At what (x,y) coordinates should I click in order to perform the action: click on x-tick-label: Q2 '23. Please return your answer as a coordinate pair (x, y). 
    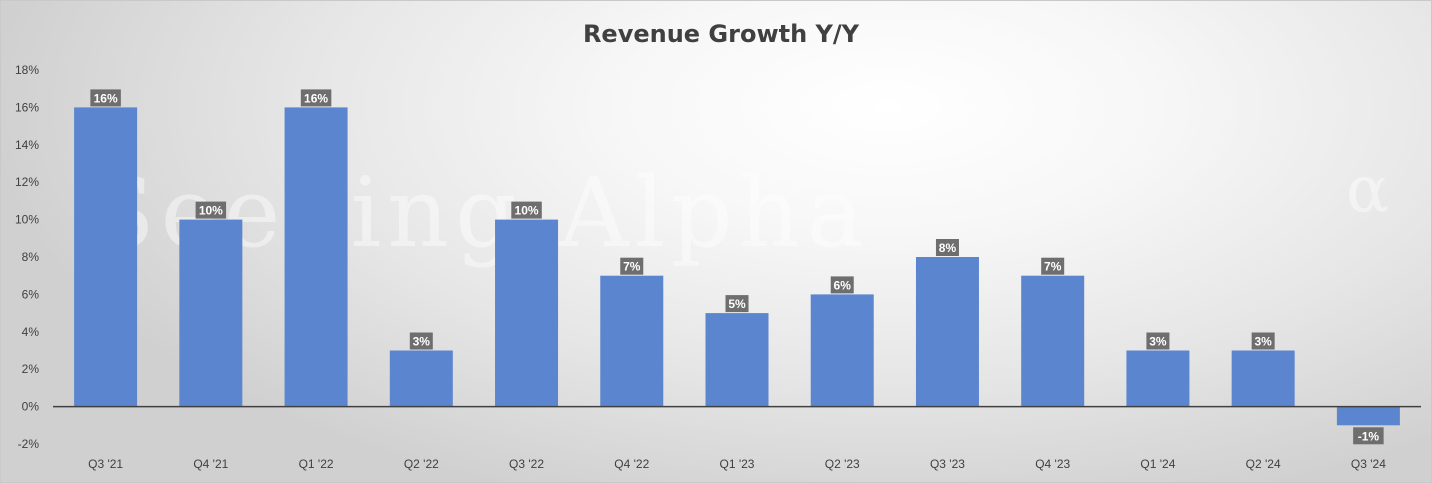
    Looking at the image, I should click on (842, 464).